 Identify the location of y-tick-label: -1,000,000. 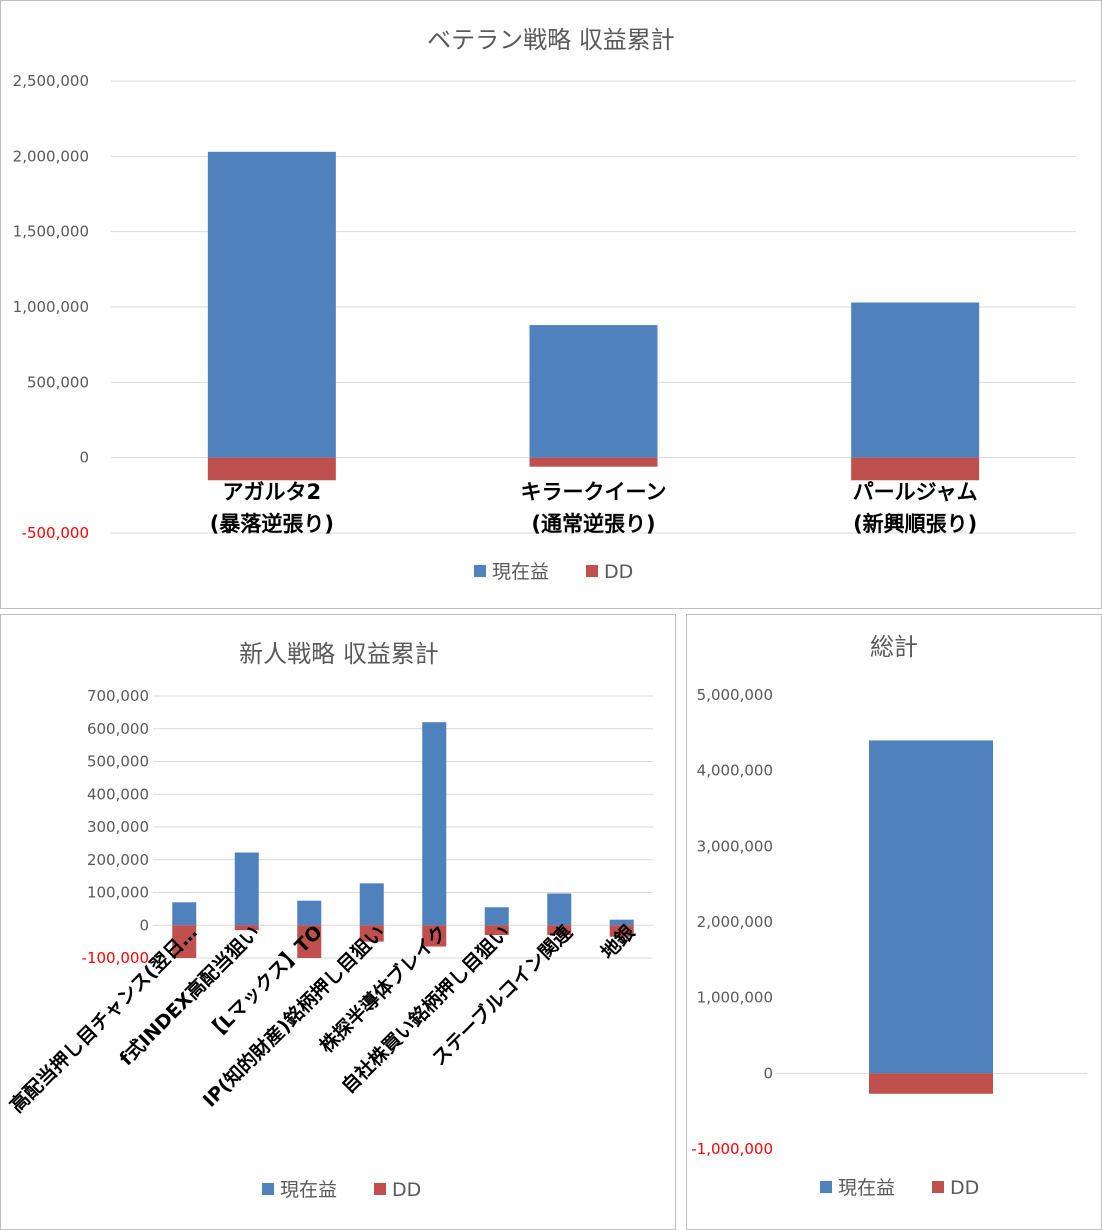
(732, 1149).